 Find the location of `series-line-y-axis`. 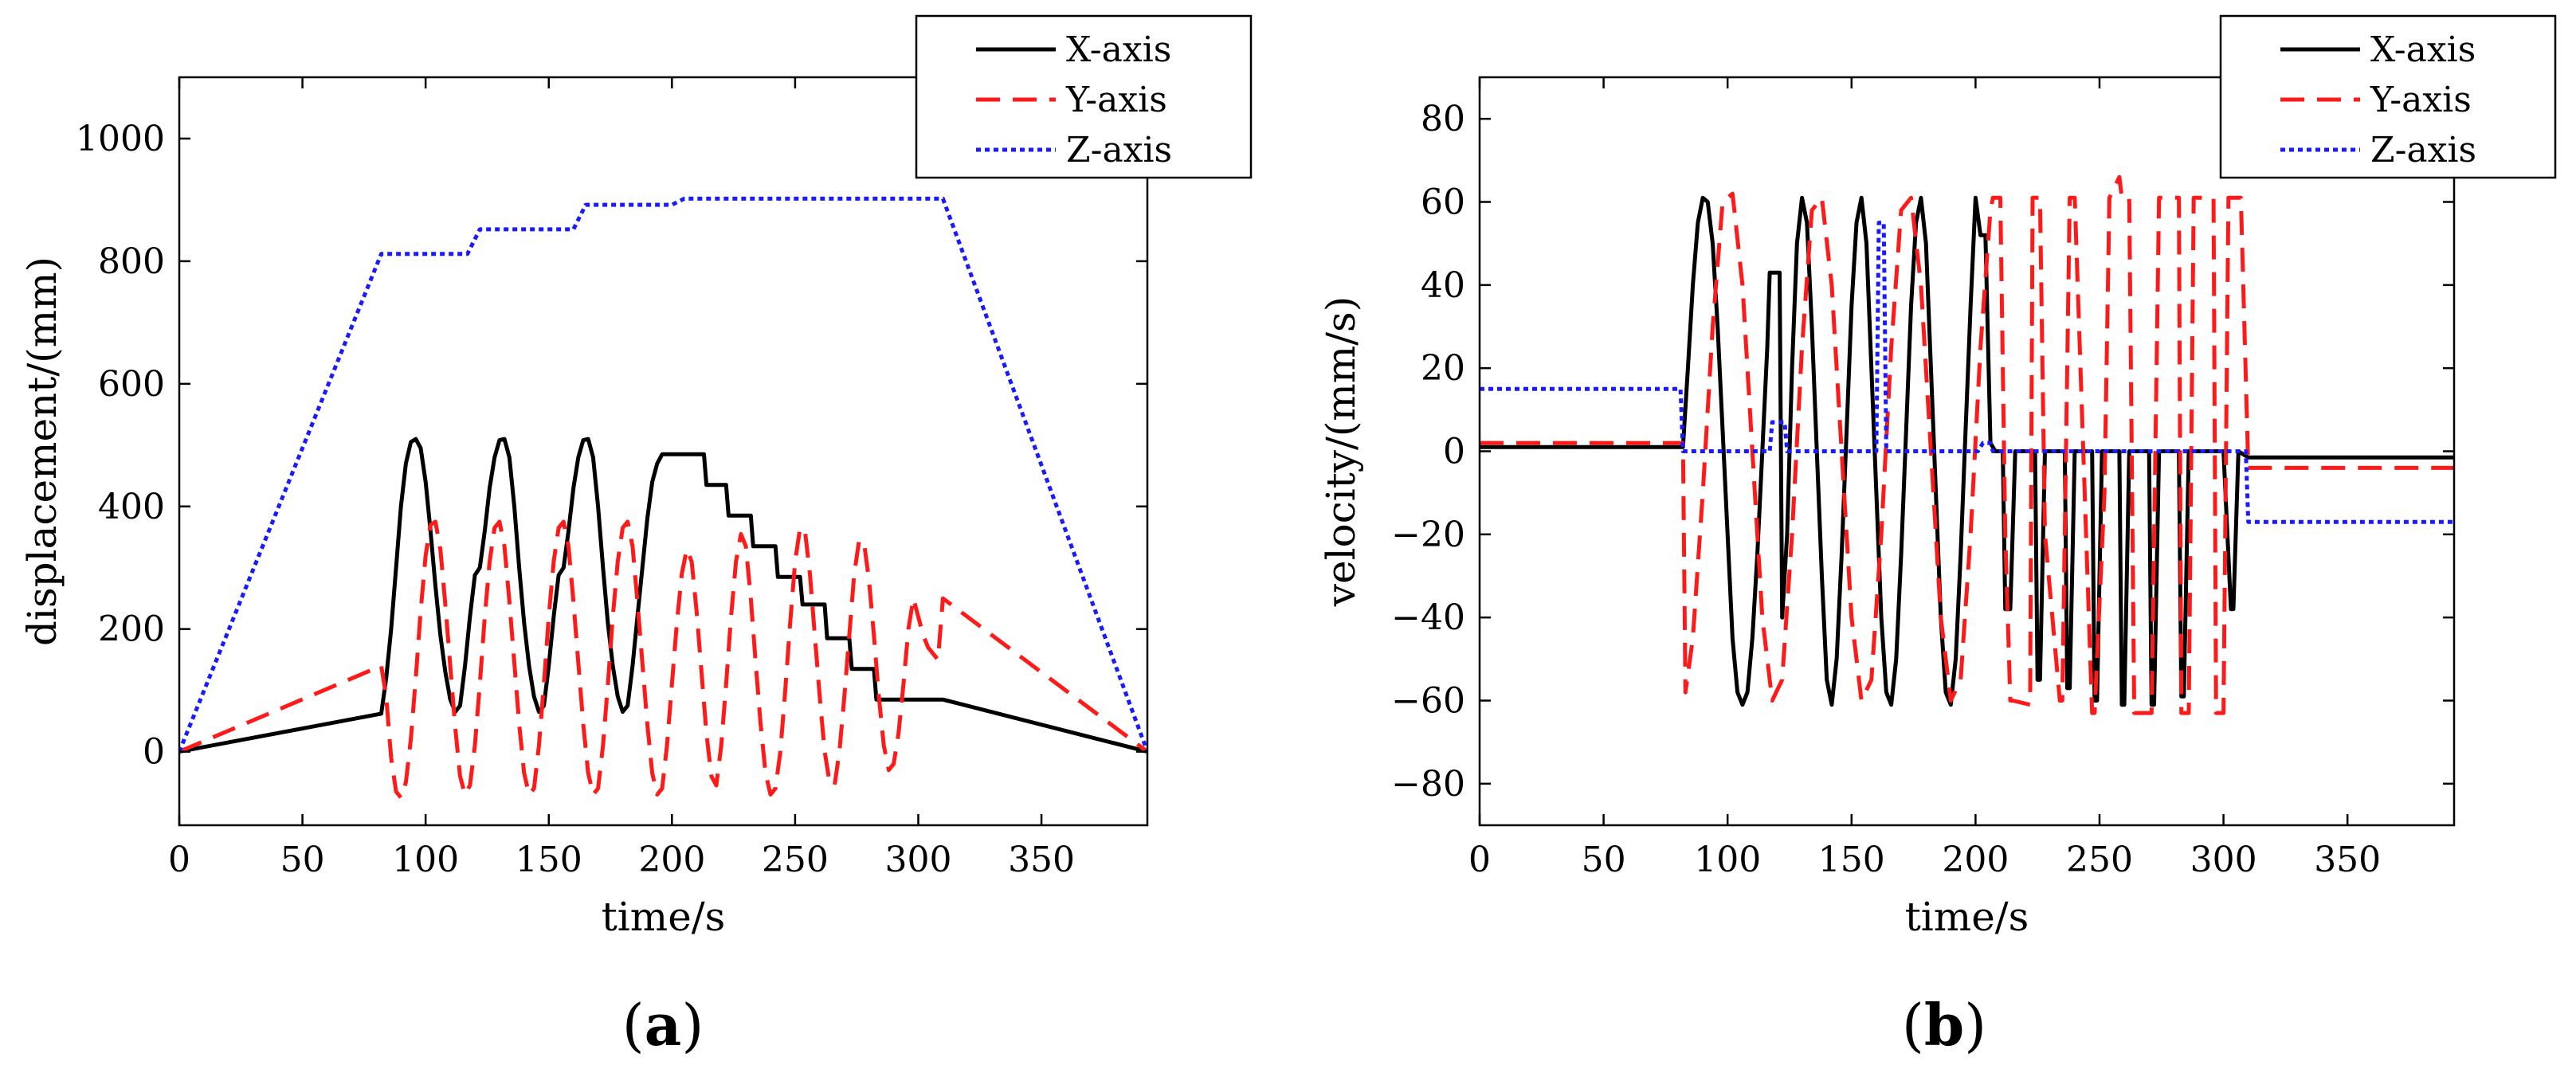

series-line-y-axis is located at coordinates (663, 659).